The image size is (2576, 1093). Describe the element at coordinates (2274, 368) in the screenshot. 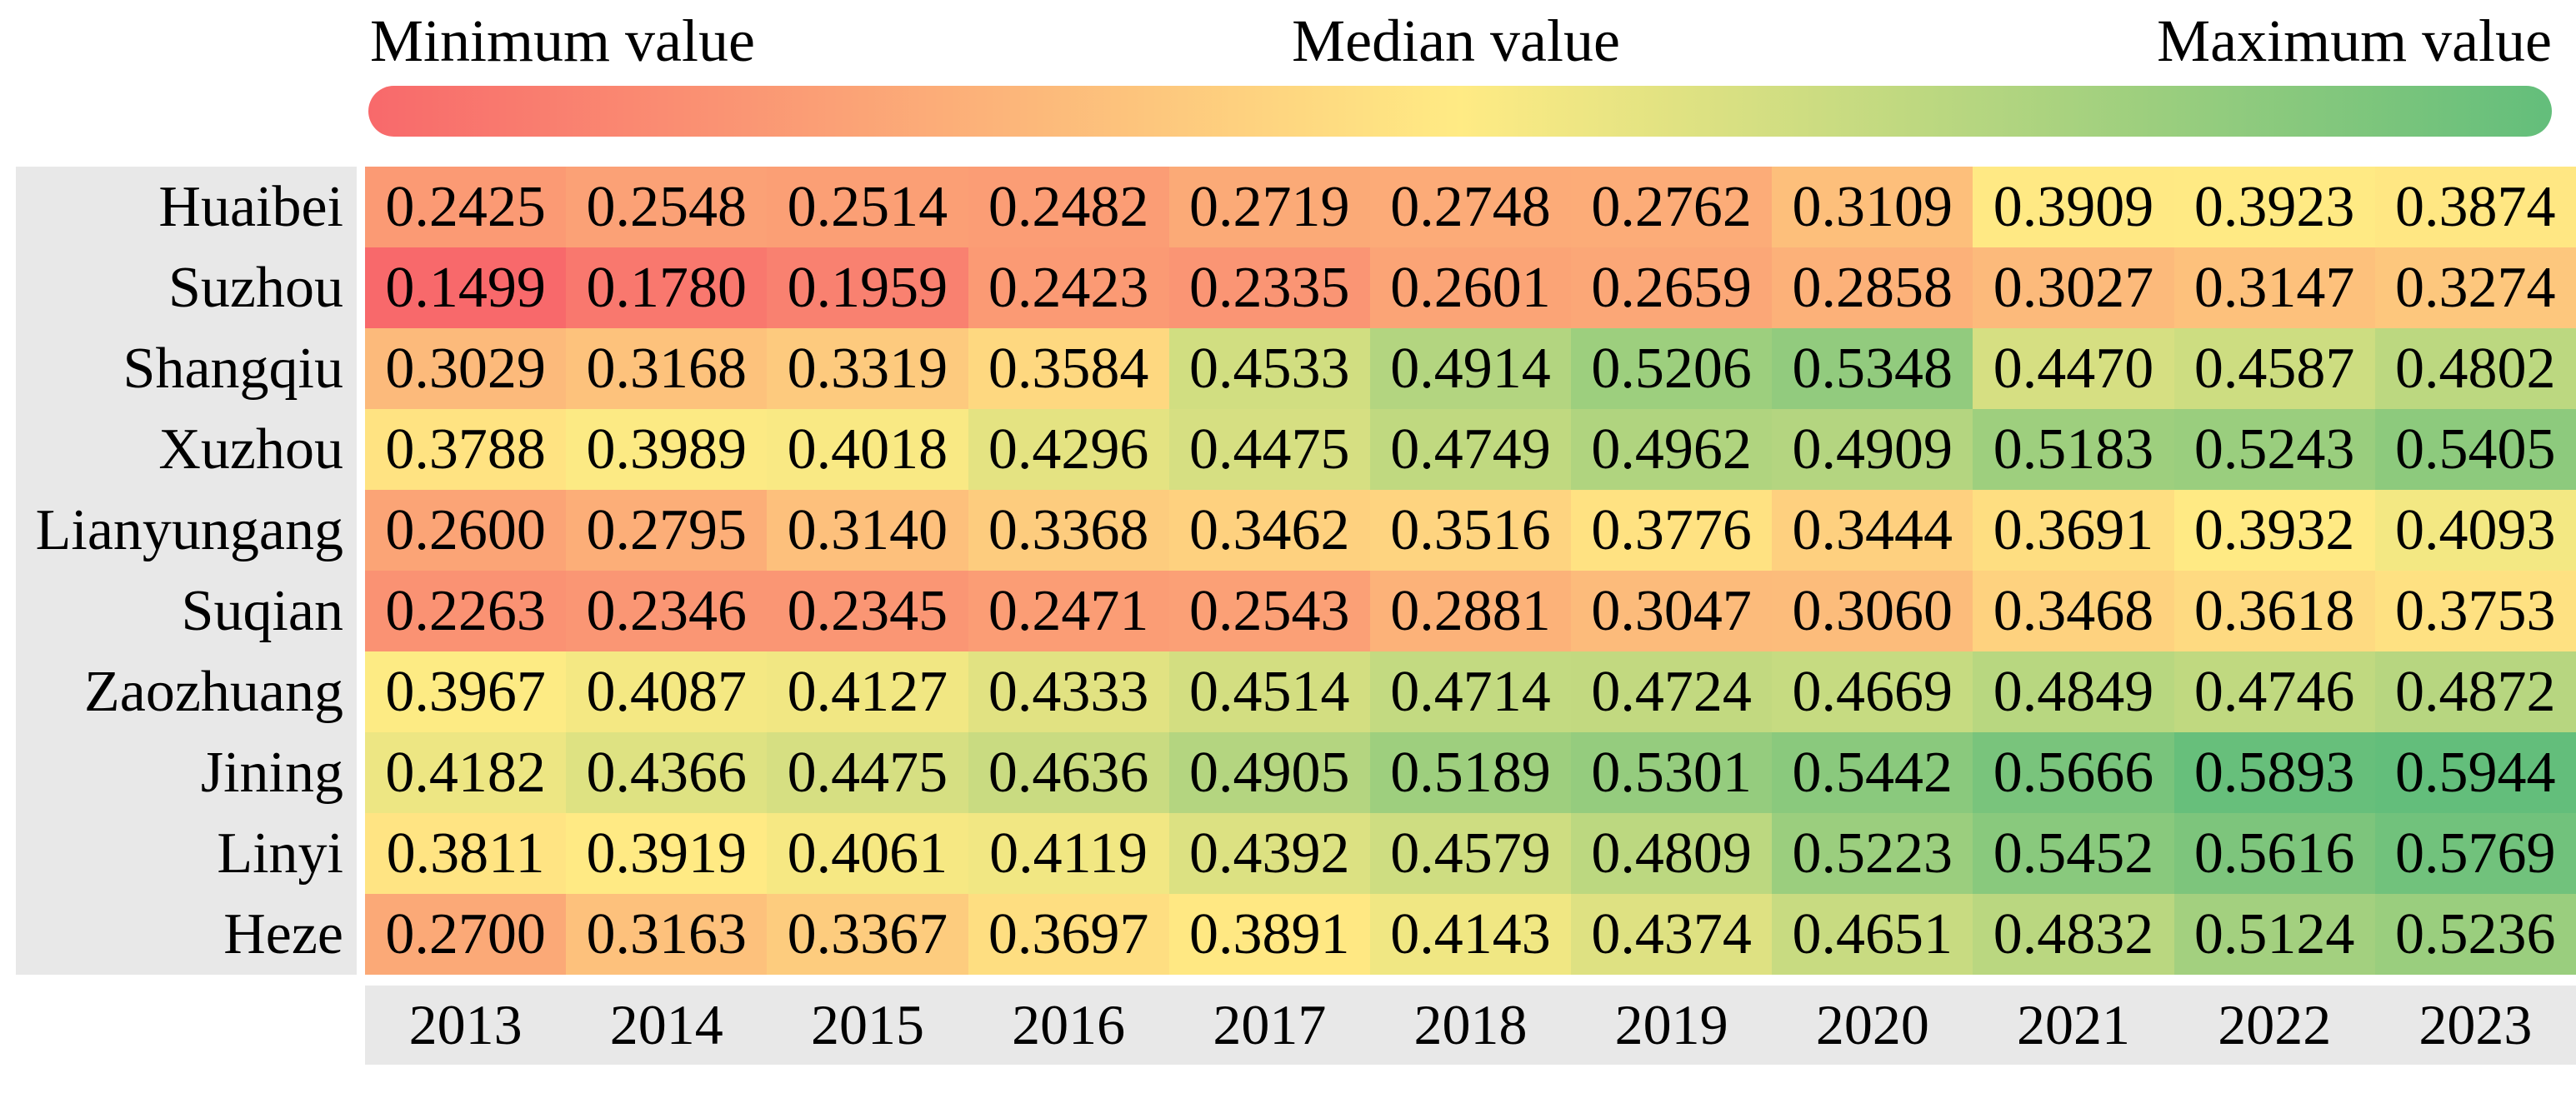

I see `heatmap-cell: 0.4587` at that location.